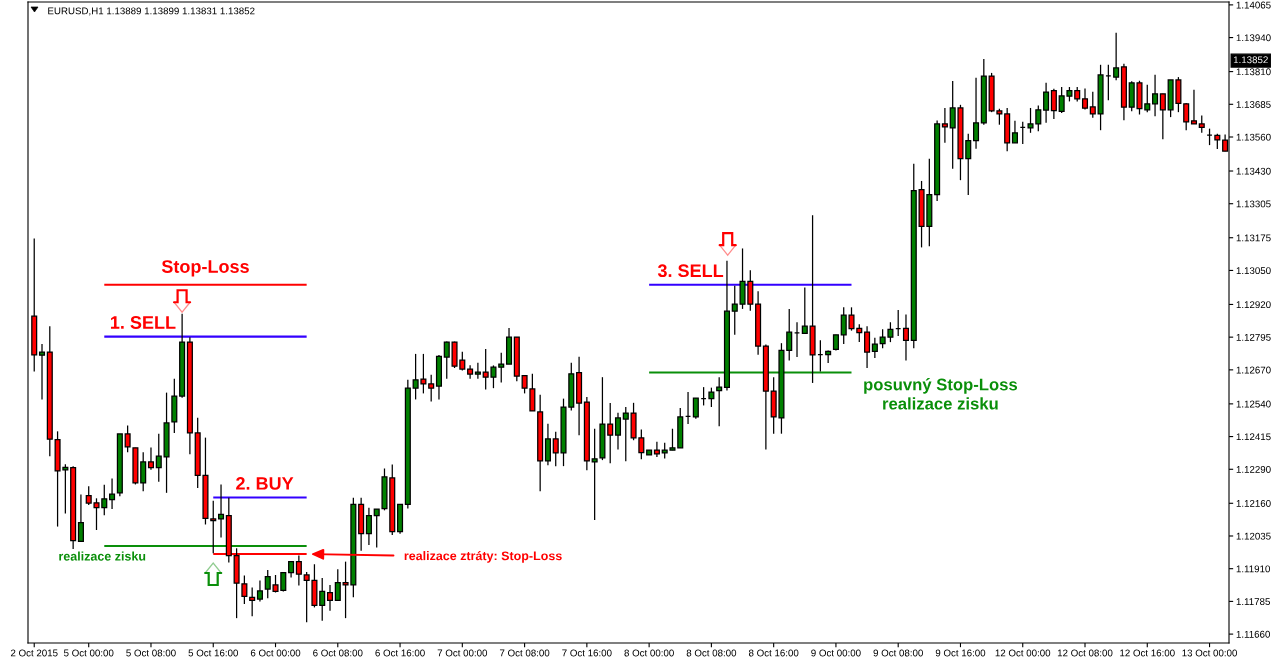 The height and width of the screenshot is (660, 1279). I want to click on x-tick-label: 5 Oct 00:00, so click(88, 653).